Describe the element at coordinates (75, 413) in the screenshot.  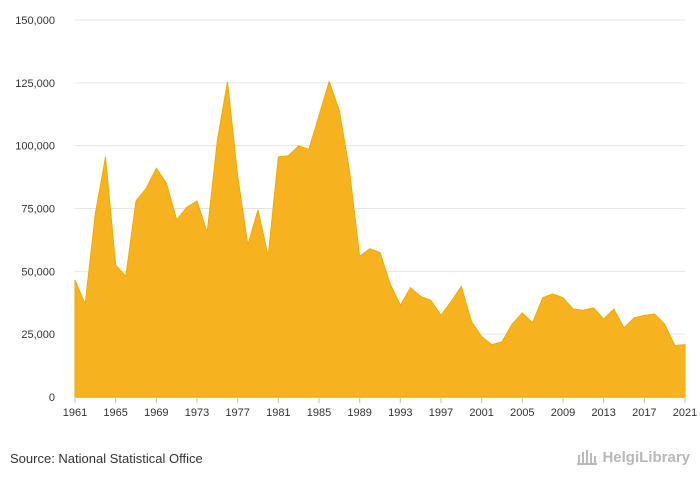
I see `x-tick-label: 1961` at that location.